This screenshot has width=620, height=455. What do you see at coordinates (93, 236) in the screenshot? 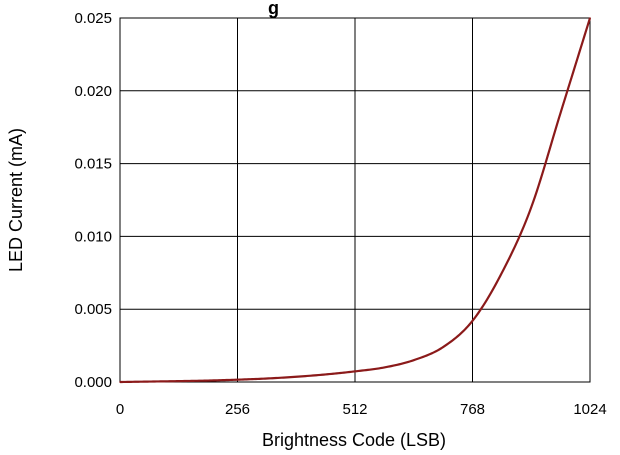
I see `y-tick-label: 0.010` at bounding box center [93, 236].